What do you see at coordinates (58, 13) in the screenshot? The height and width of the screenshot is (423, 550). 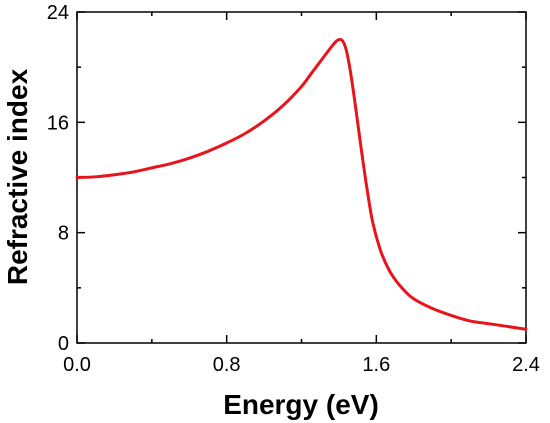 I see `y-tick-label: 24` at bounding box center [58, 13].